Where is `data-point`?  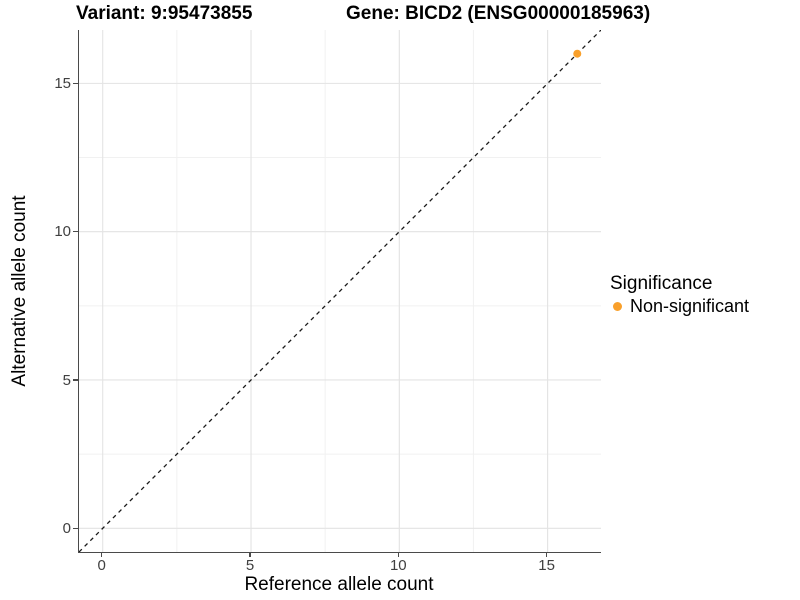 data-point is located at coordinates (577, 53).